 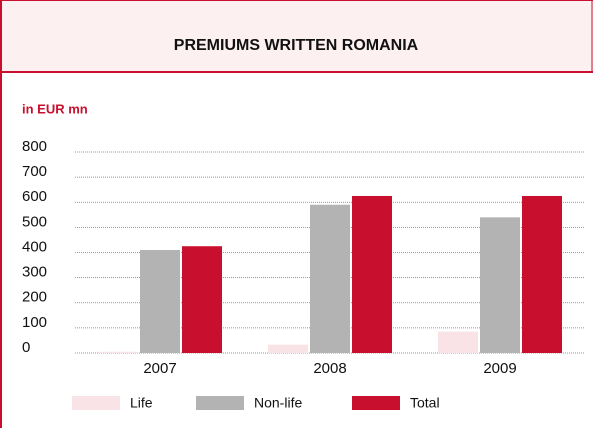 What do you see at coordinates (34, 171) in the screenshot?
I see `y-tick-label: 700` at bounding box center [34, 171].